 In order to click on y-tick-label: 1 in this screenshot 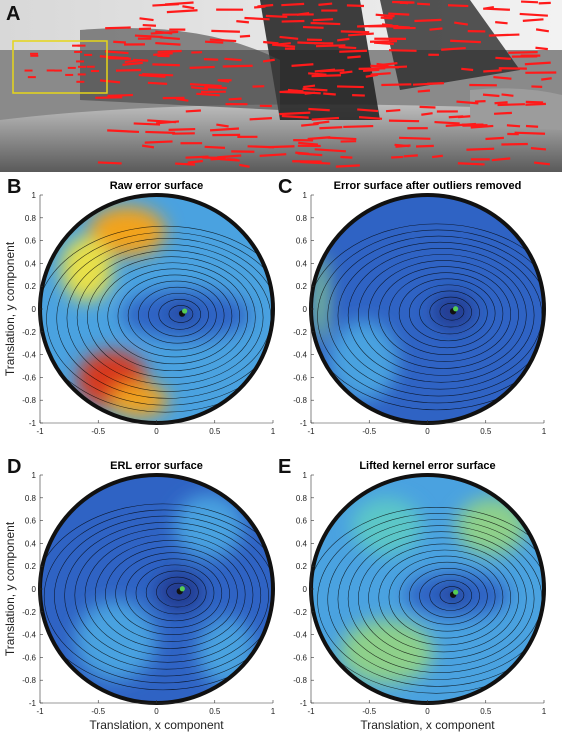, I will do `click(34, 475)`.